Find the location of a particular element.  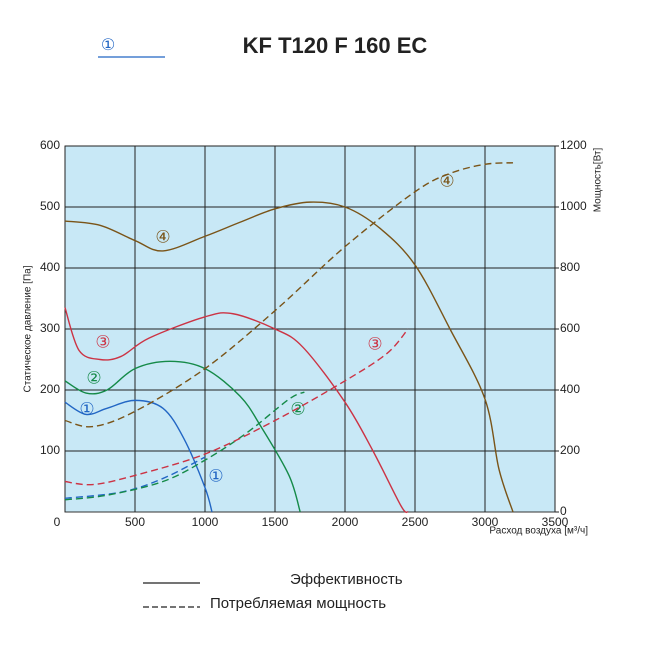

y-axis-title: Статическое давление [Па] is located at coordinates (28, 328).